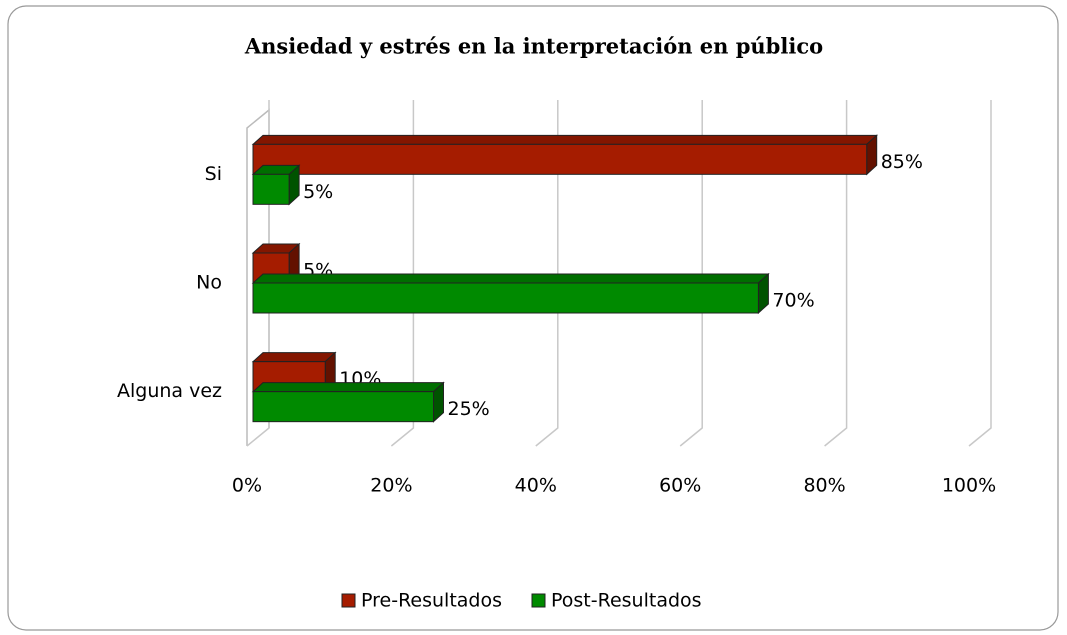  What do you see at coordinates (536, 486) in the screenshot?
I see `x-tick-label: 40%` at bounding box center [536, 486].